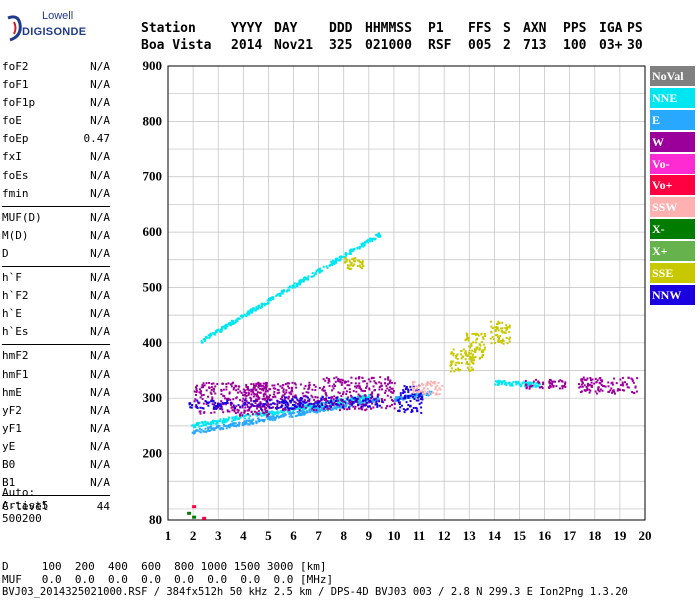 The image size is (700, 600). What do you see at coordinates (293, 535) in the screenshot?
I see `x-tick-label: 6` at bounding box center [293, 535].